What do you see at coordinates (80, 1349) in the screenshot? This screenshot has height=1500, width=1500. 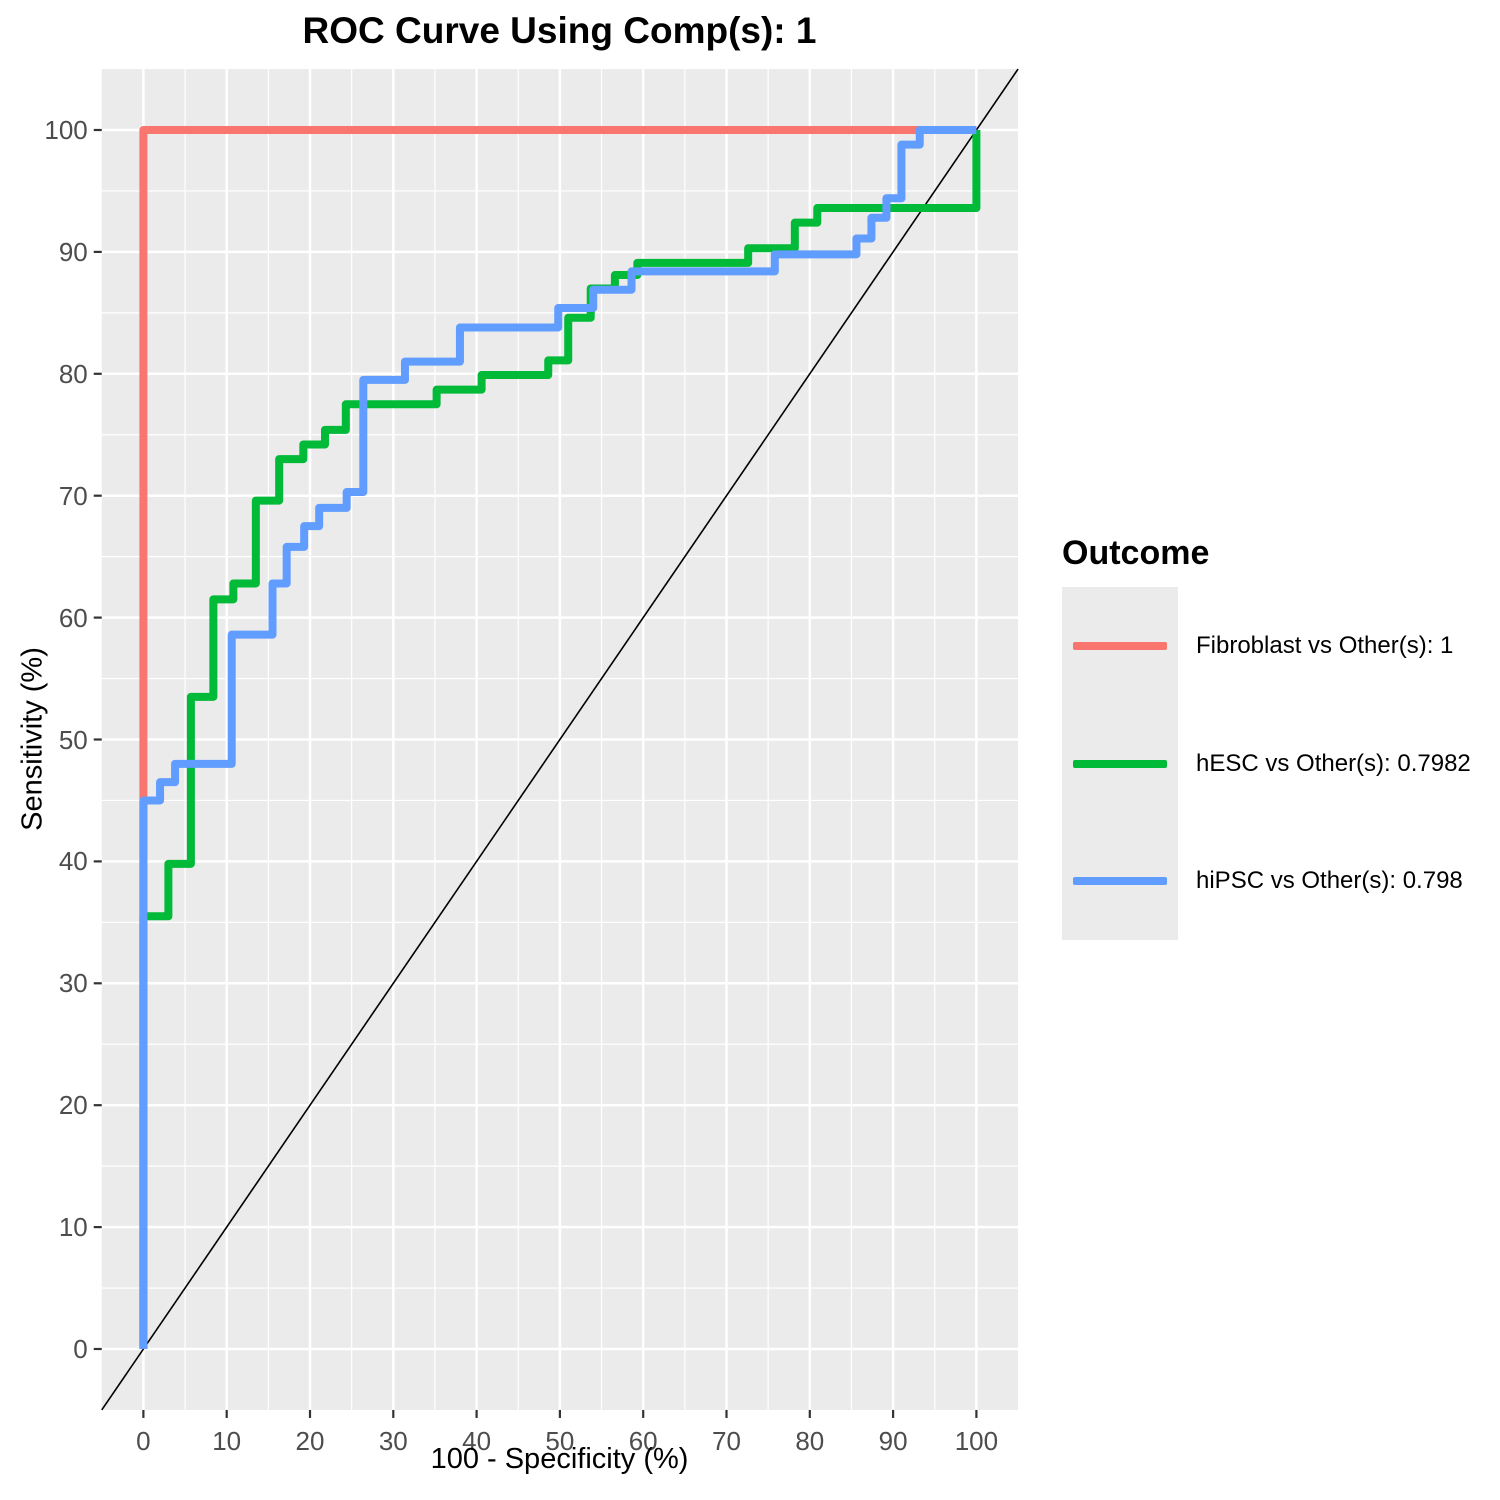 I see `y-tick-label: 0` at bounding box center [80, 1349].